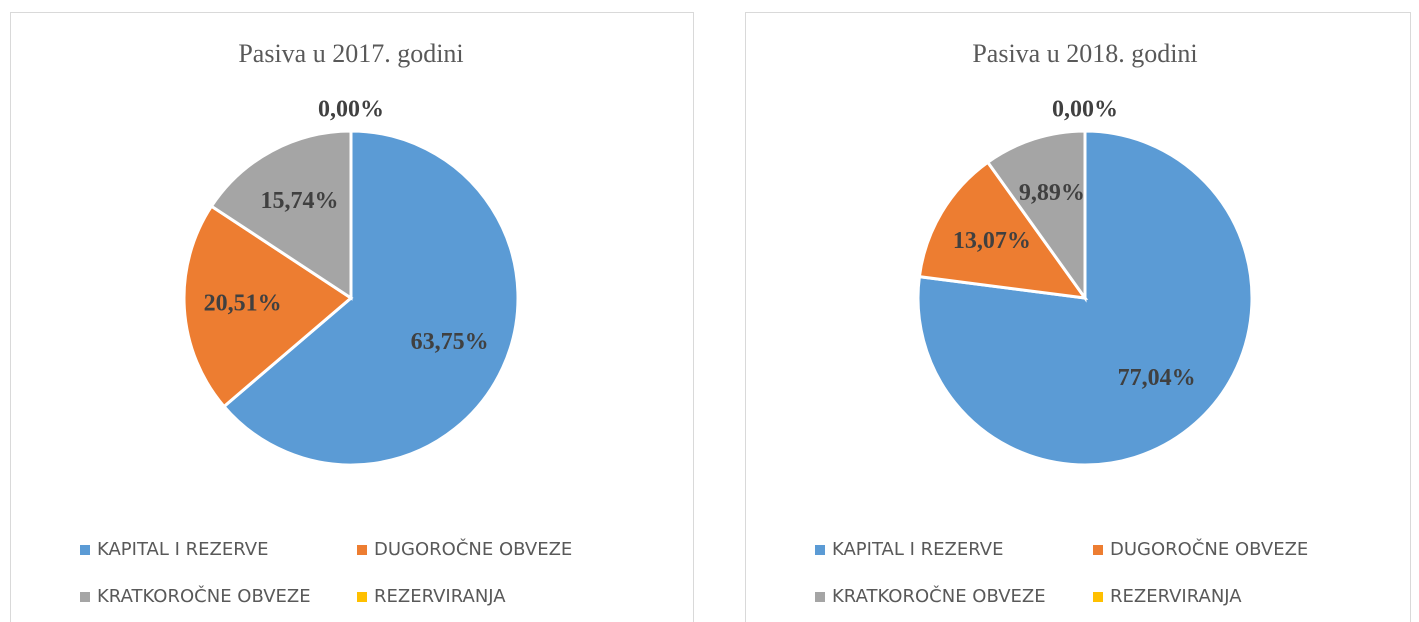 The height and width of the screenshot is (622, 1419). I want to click on data-label: 13,07%, so click(992, 241).